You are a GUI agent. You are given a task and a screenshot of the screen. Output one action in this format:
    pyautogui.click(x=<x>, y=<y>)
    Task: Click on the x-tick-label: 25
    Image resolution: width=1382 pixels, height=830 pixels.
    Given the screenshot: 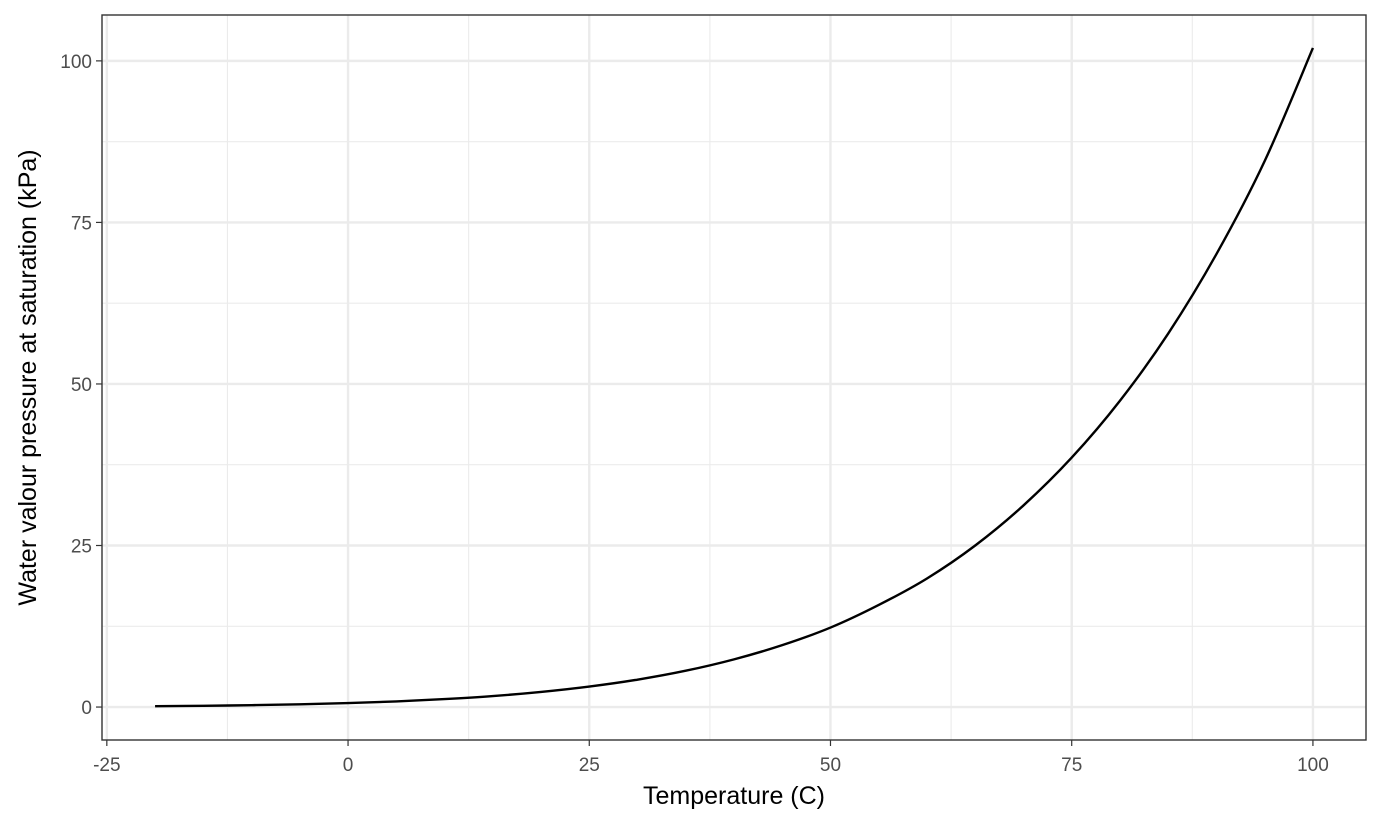 What is the action you would take?
    pyautogui.click(x=589, y=765)
    